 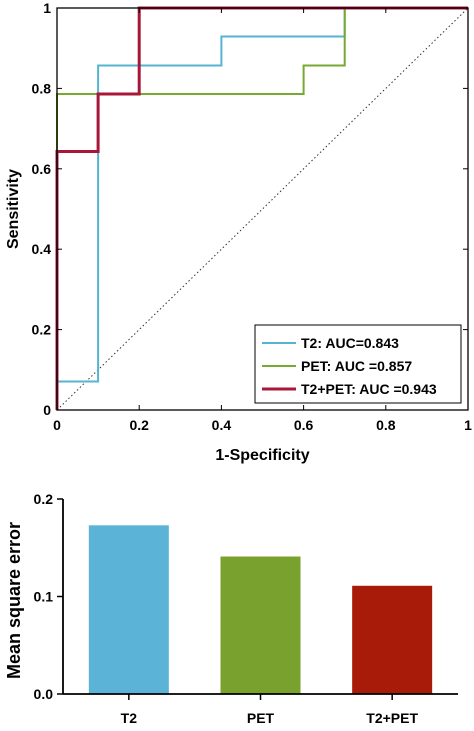 I want to click on legend-label-1: PET: AUC =0.857, so click(x=356, y=366).